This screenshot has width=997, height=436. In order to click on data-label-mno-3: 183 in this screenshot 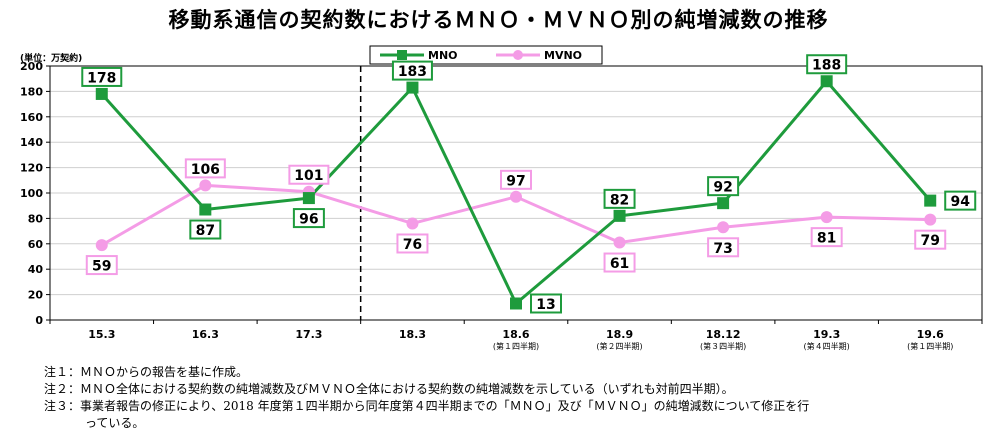, I will do `click(412, 72)`.